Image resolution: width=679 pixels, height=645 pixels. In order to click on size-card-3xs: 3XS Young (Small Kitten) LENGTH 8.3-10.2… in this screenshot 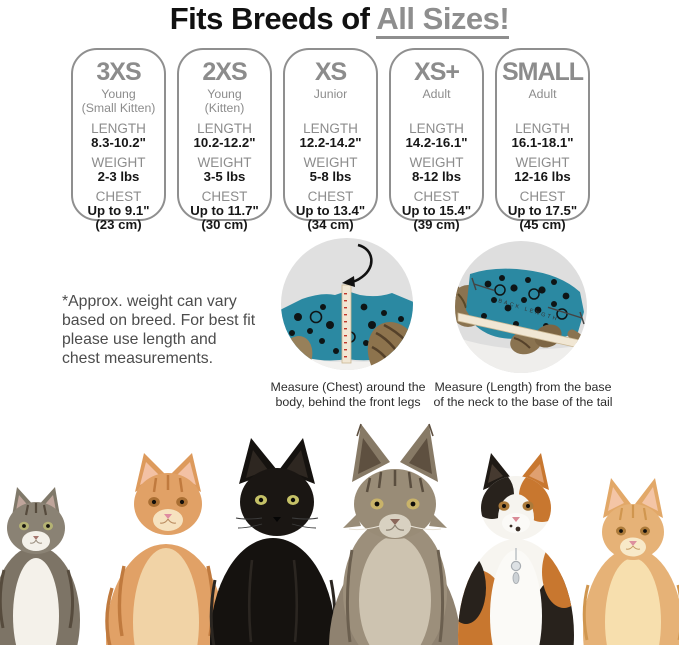, I will do `click(118, 140)`.